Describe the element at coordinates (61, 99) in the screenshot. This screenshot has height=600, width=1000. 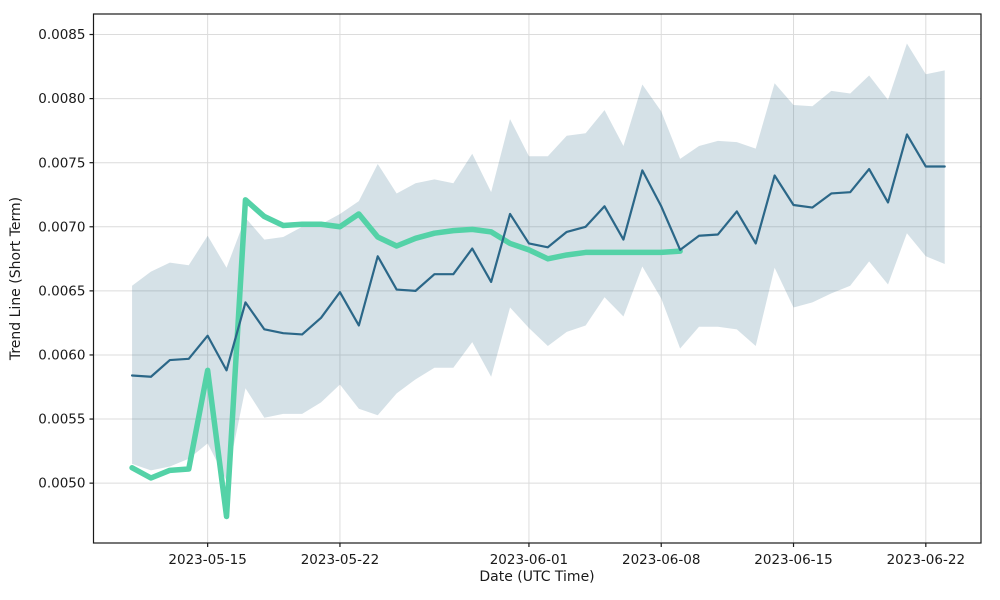
I see `y-tick-label: 0.0080` at that location.